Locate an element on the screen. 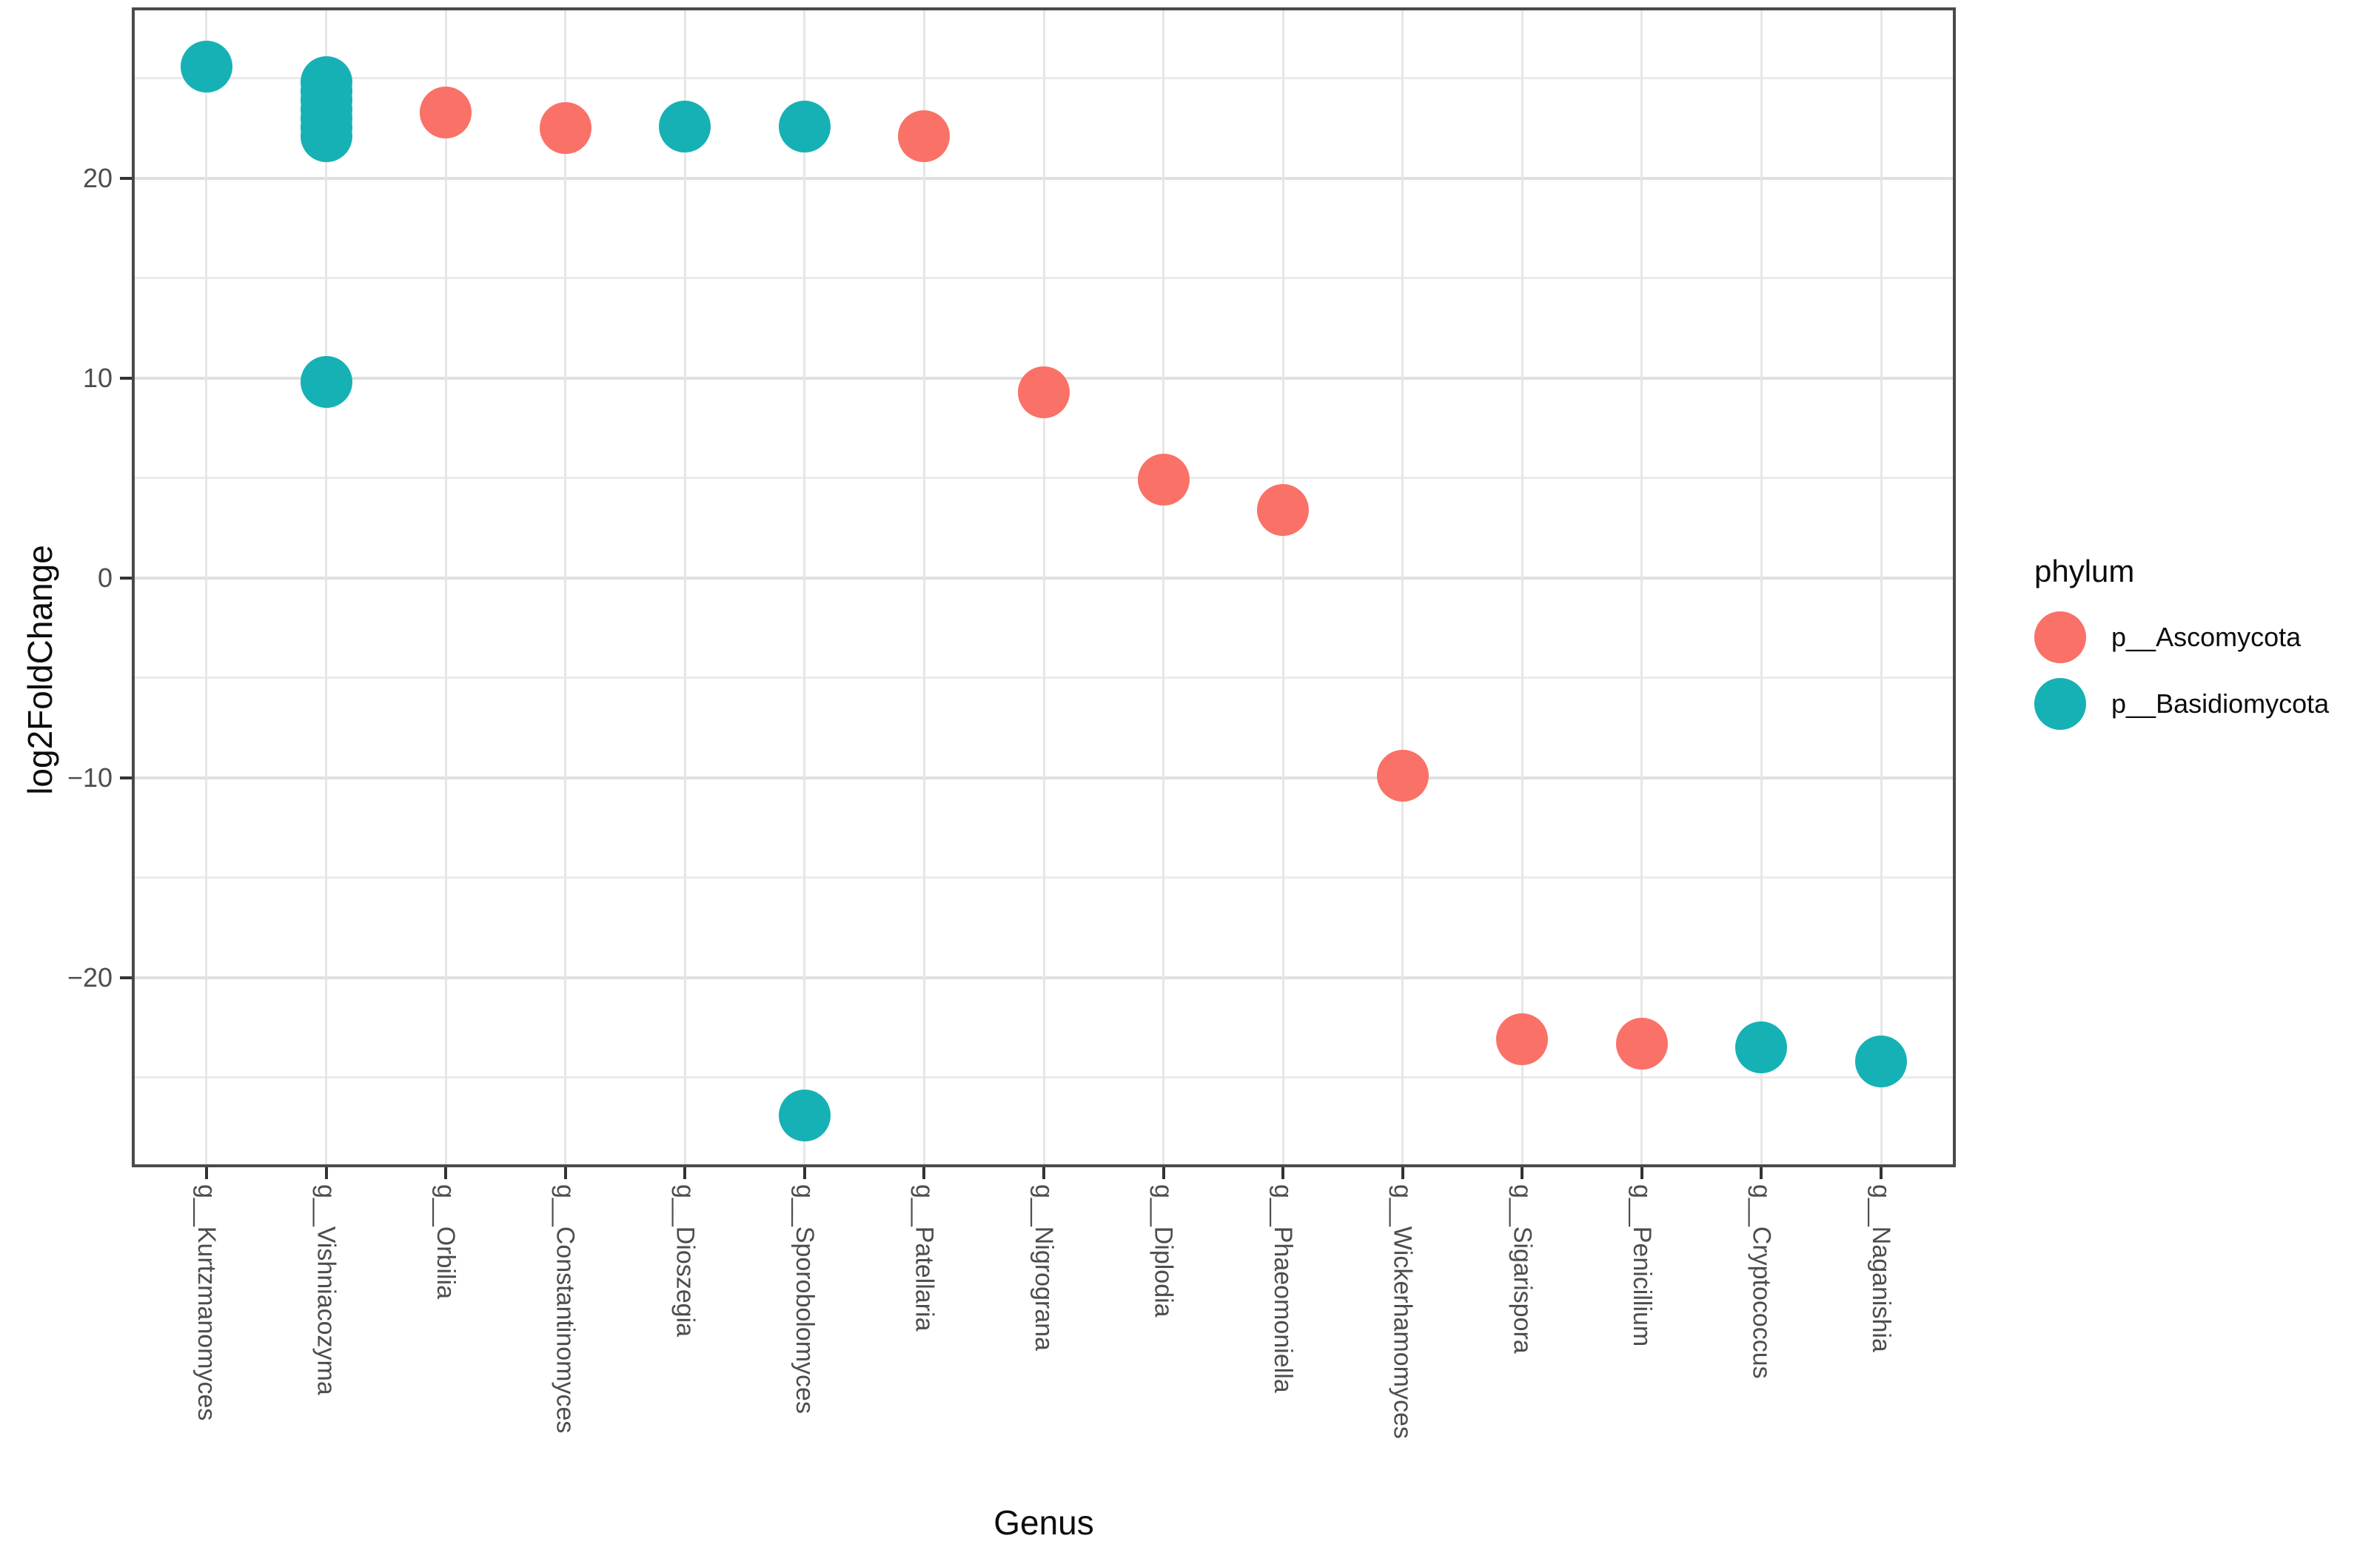 The width and height of the screenshot is (2380, 1567). y-tick-label: 0 is located at coordinates (105, 577).